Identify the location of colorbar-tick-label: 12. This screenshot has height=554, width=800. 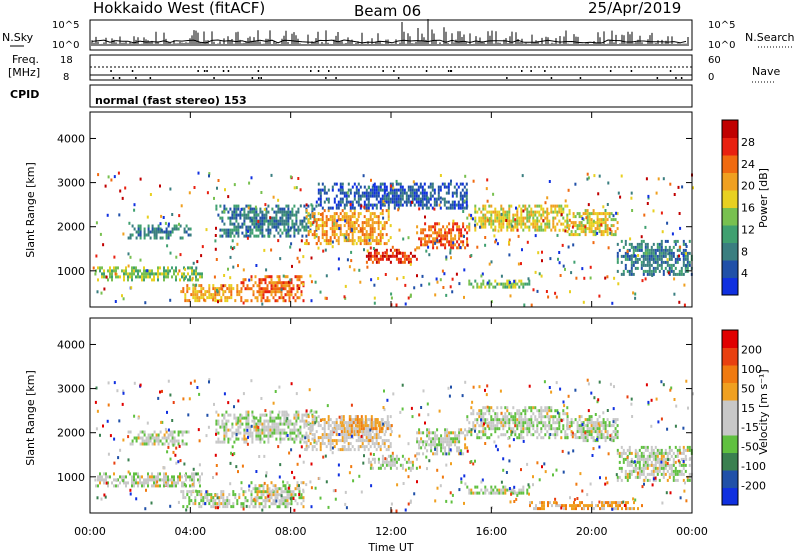
(748, 229).